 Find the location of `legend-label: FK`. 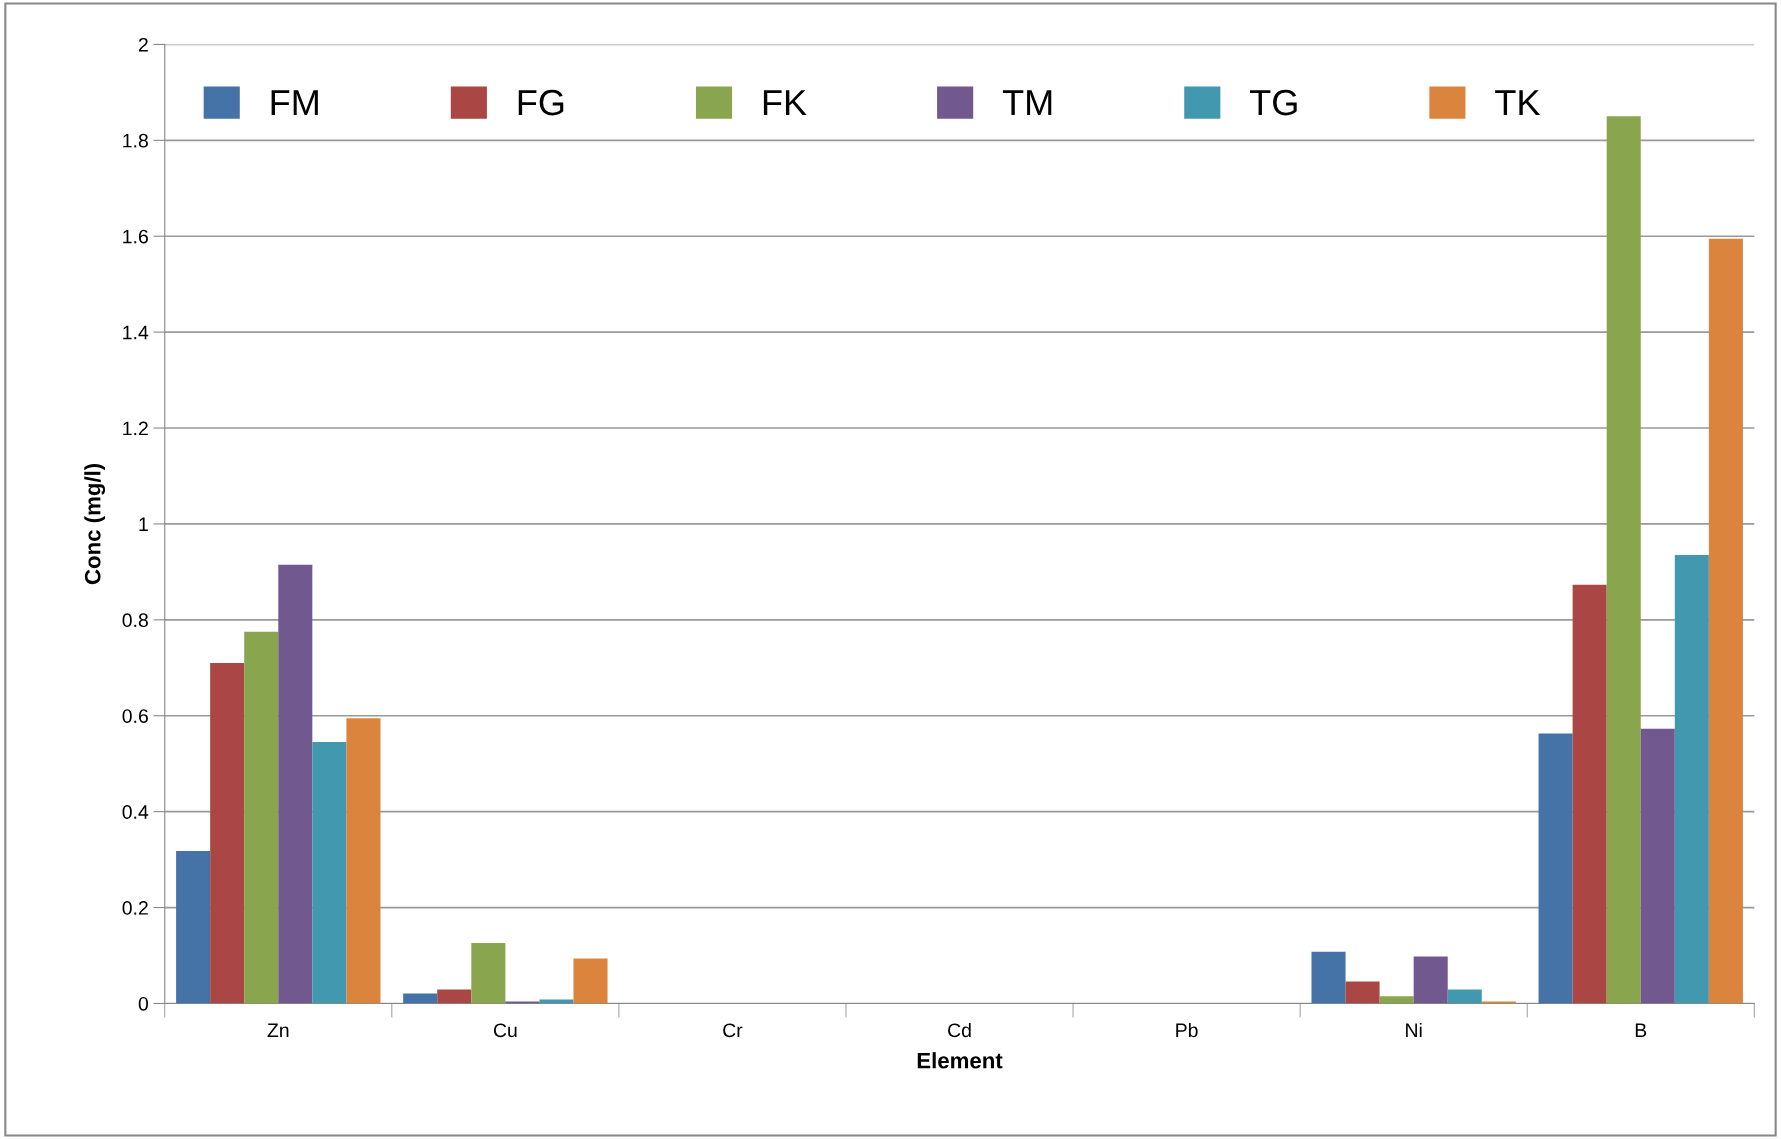

legend-label: FK is located at coordinates (785, 103).